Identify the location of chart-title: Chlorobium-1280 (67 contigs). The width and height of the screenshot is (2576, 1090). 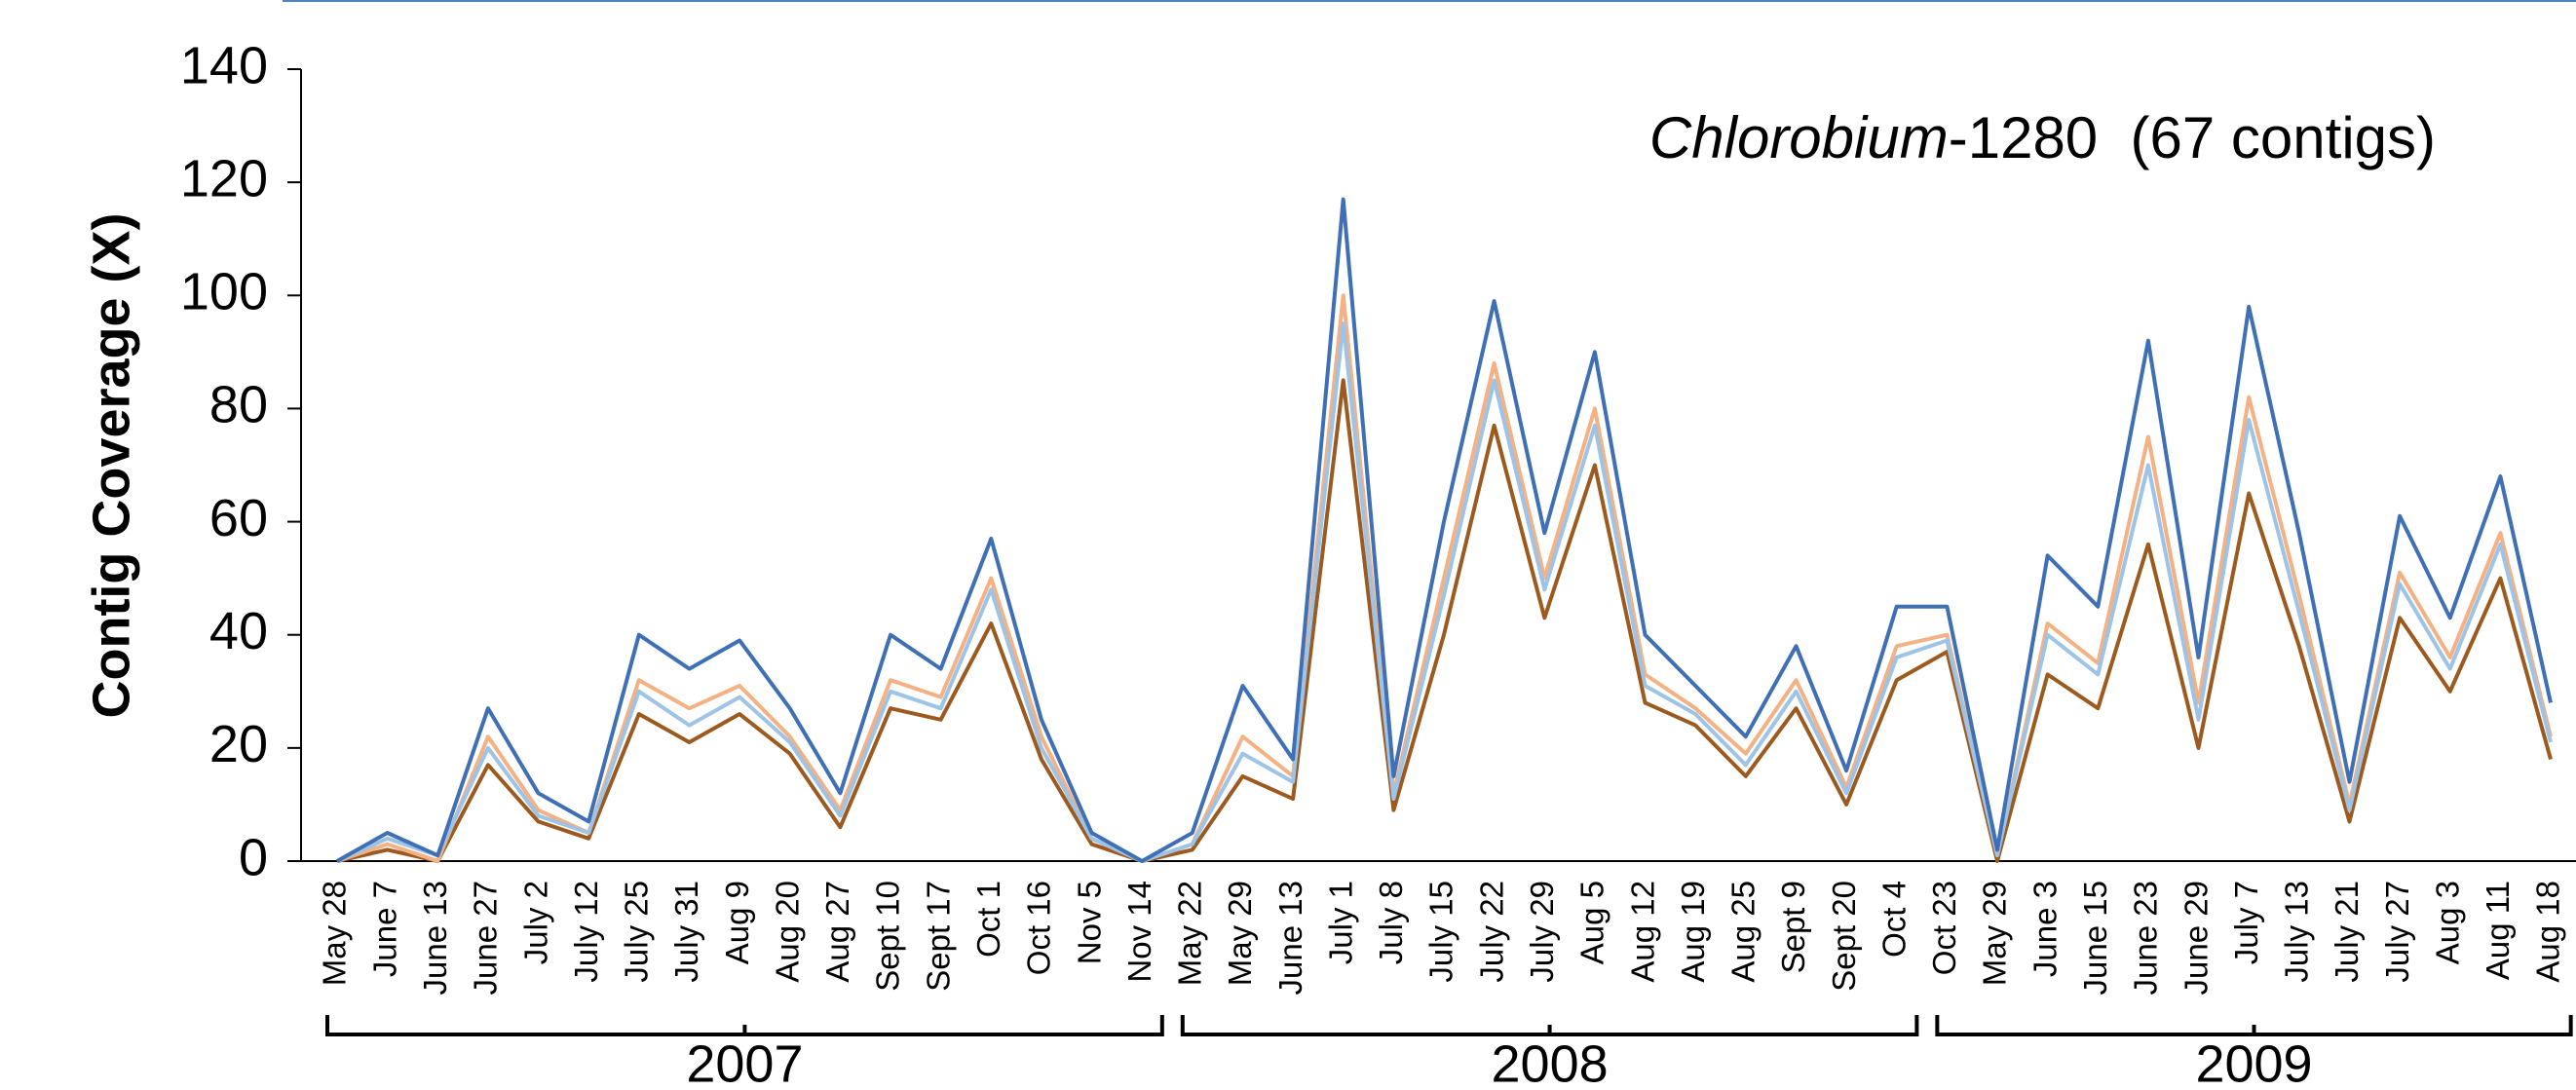
(2042, 137).